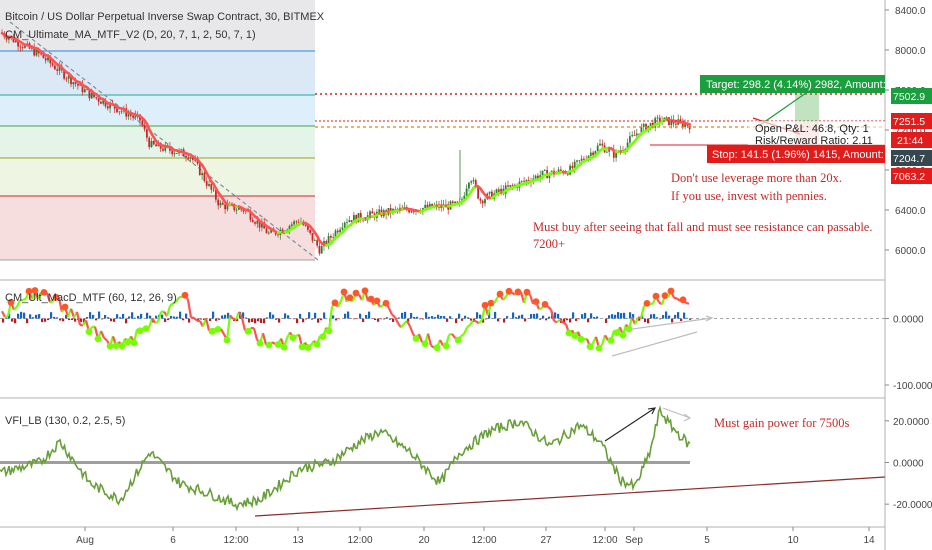  I want to click on time-axis: Aug 6 12:00 13 12:00 20 12:00 27 12:00 Sep 5 10 14, so click(475, 536).